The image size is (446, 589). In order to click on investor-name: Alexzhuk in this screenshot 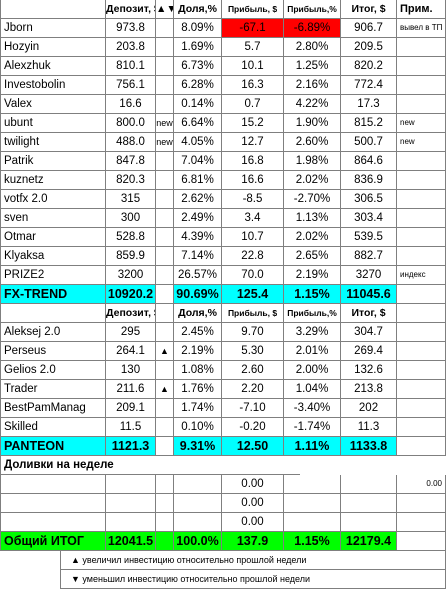, I will do `click(53, 66)`.